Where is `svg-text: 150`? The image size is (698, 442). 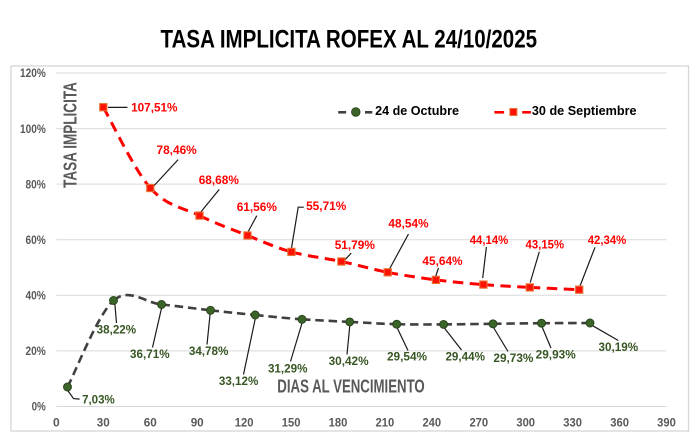
svg-text: 150 is located at coordinates (291, 422).